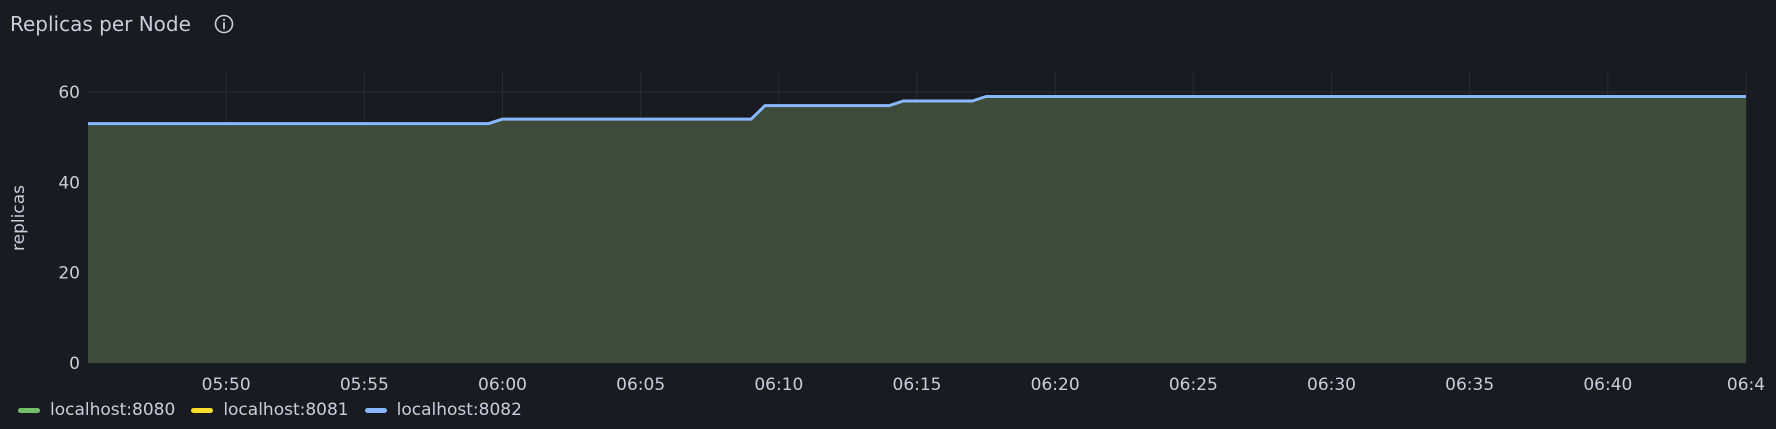 This screenshot has height=429, width=1776. I want to click on legend-label: localhost:8082, so click(459, 410).